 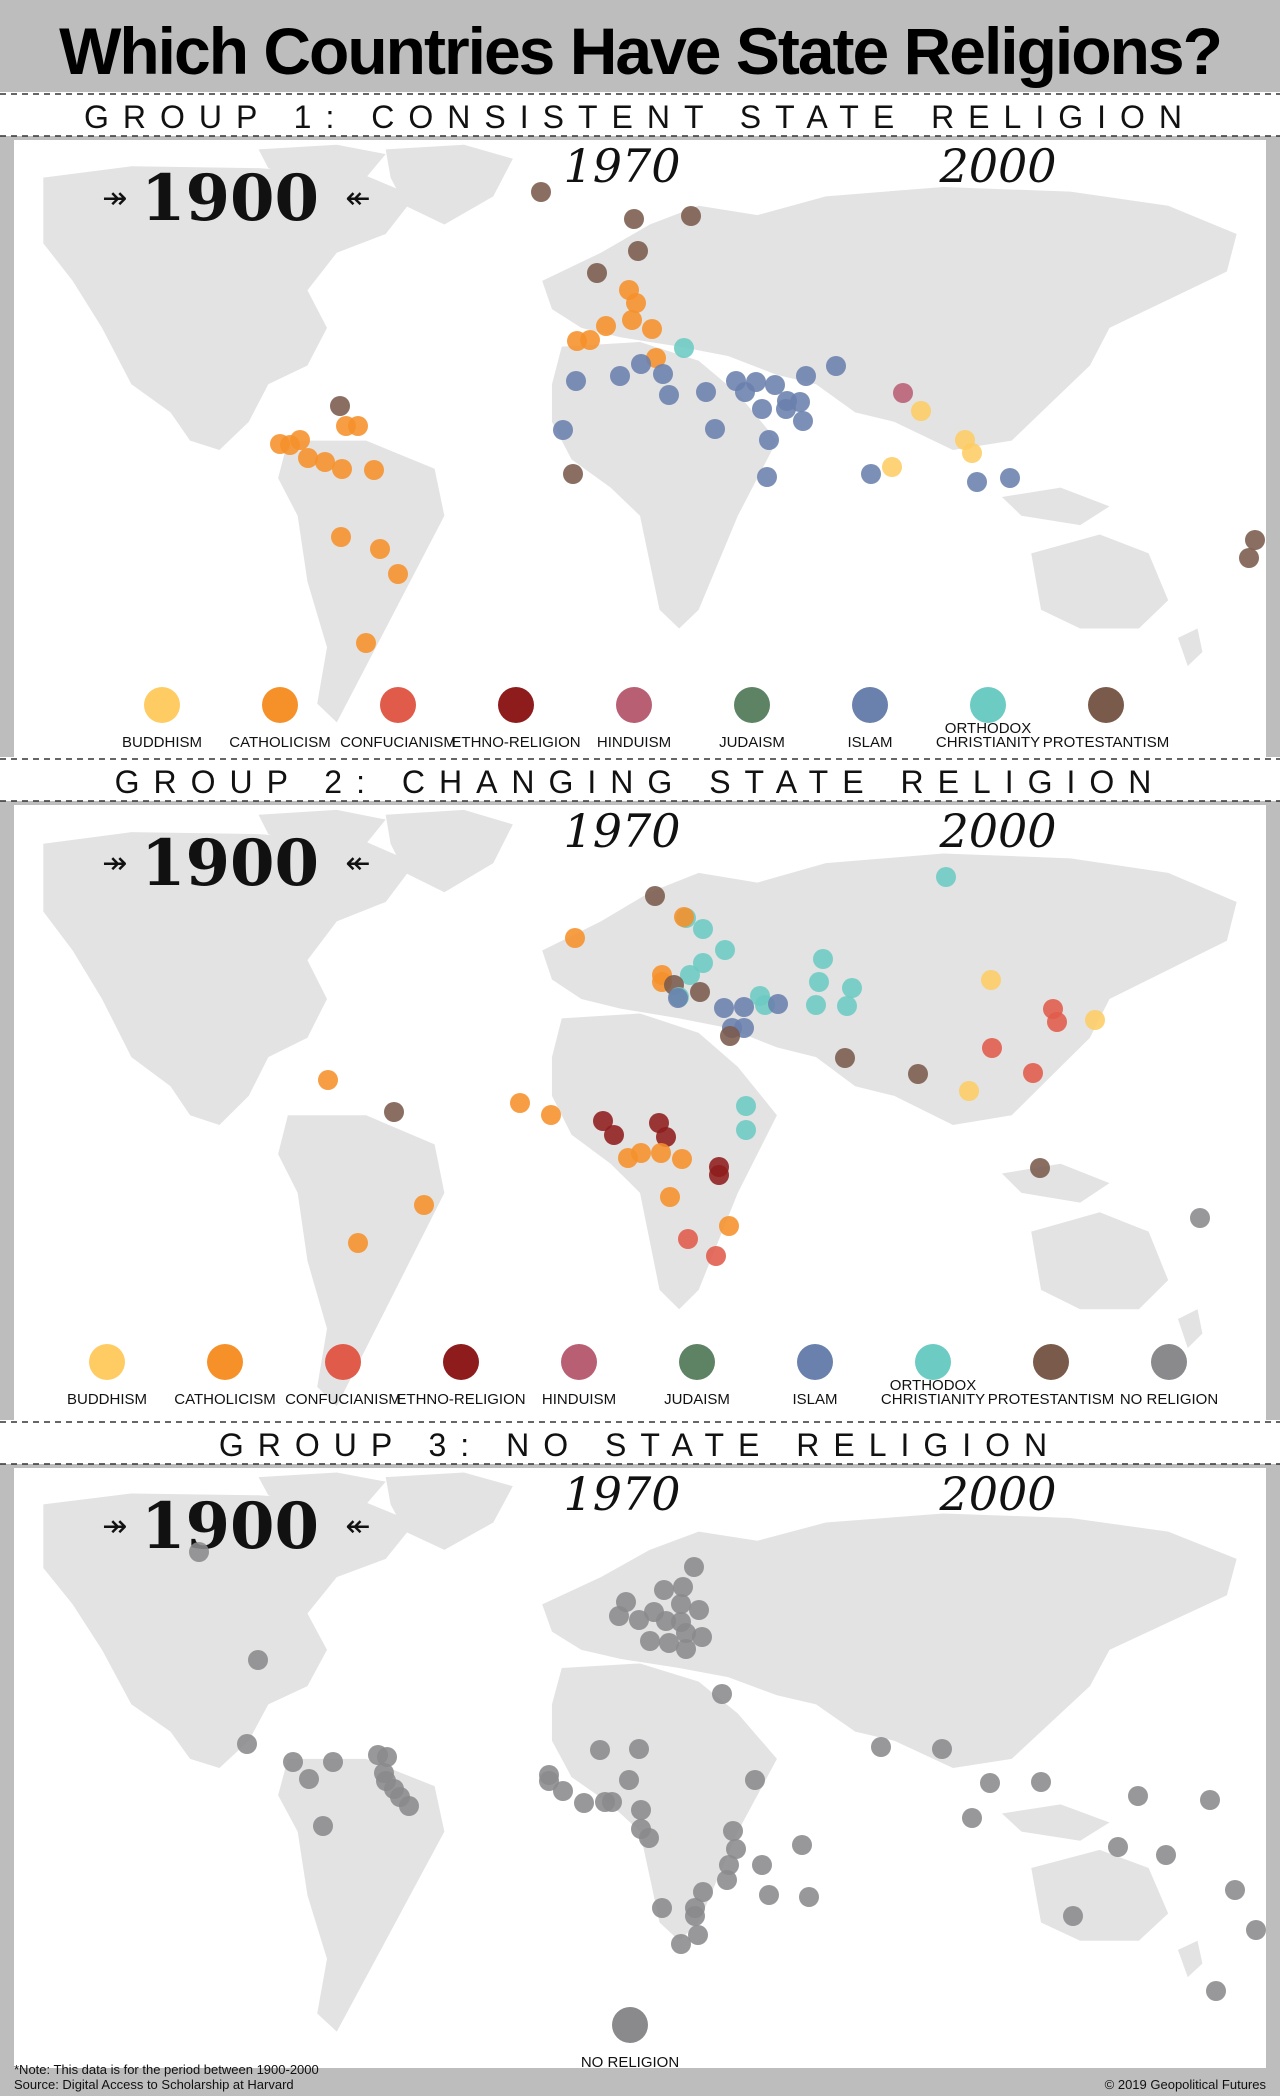 What do you see at coordinates (1169, 1362) in the screenshot?
I see `legend-swatch-none` at bounding box center [1169, 1362].